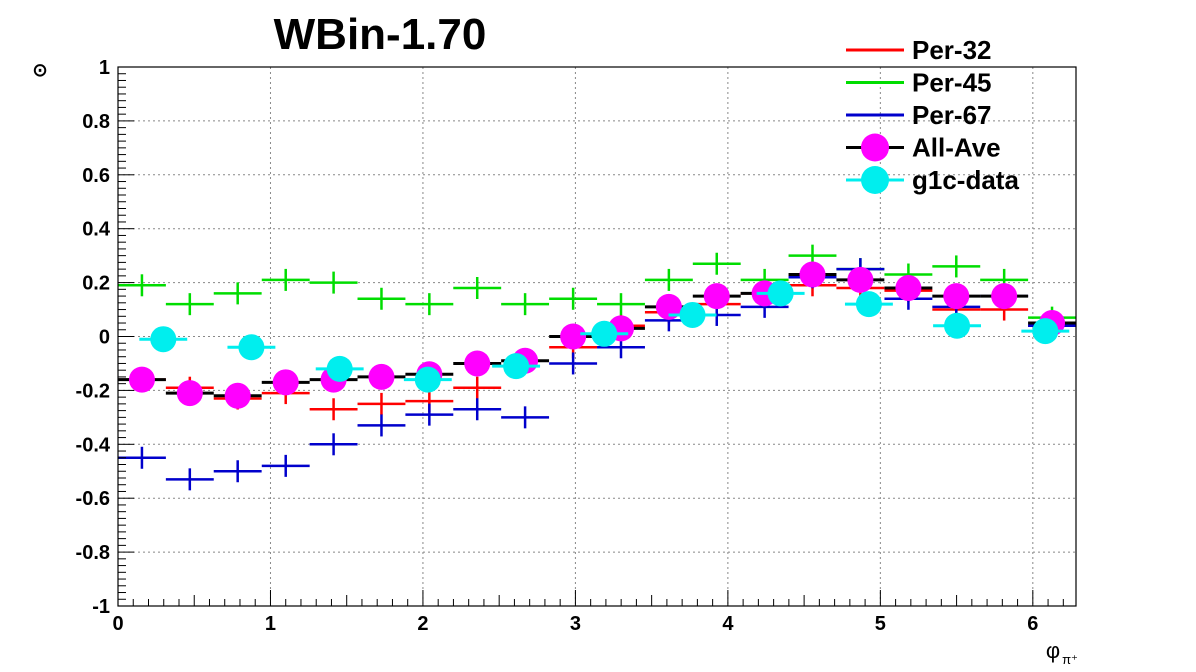  What do you see at coordinates (952, 50) in the screenshot?
I see `legend-label: Per-32` at bounding box center [952, 50].